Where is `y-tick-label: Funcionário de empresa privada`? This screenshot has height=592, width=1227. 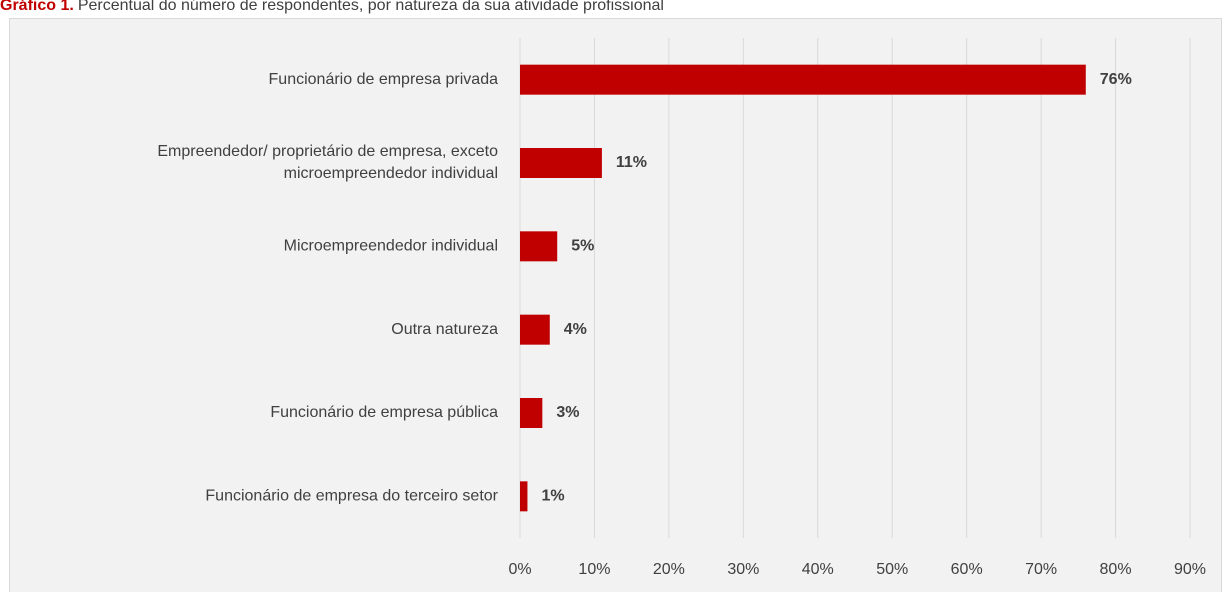 y-tick-label: Funcionário de empresa privada is located at coordinates (384, 79).